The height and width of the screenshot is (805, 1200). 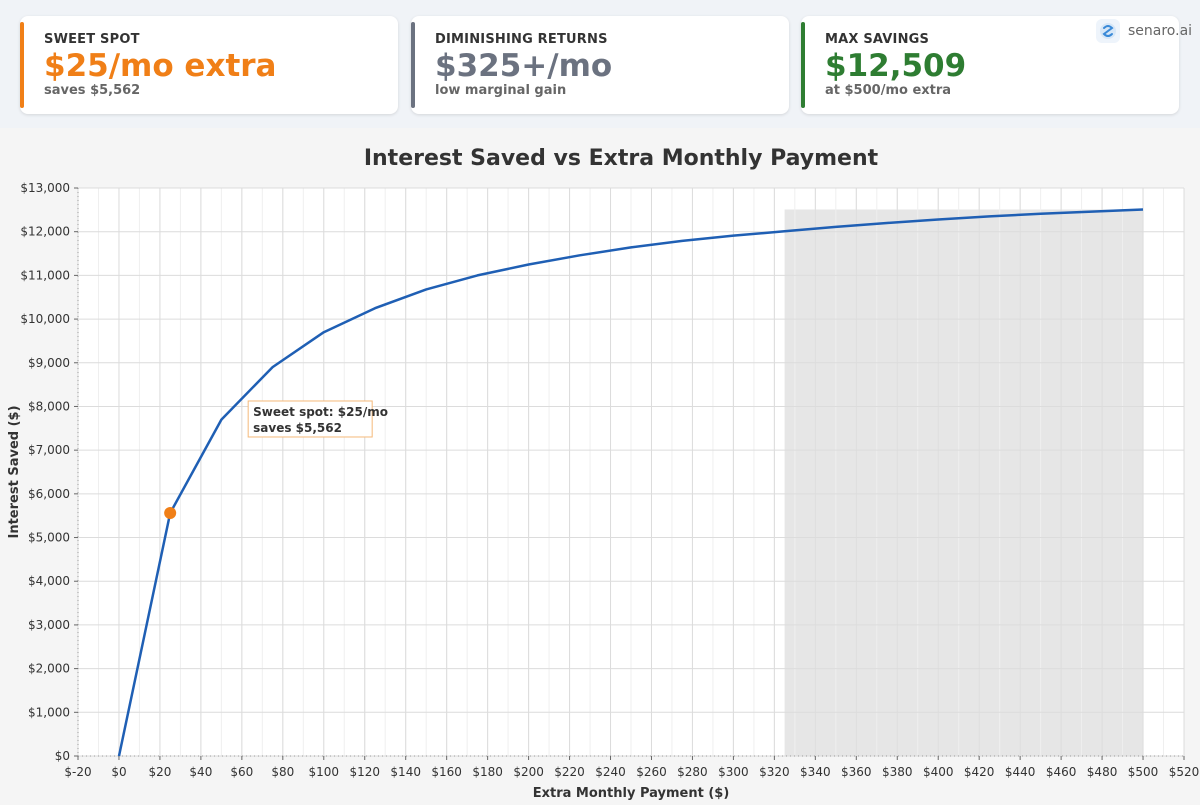 I want to click on y-tick-label: $12,000, so click(x=45, y=232).